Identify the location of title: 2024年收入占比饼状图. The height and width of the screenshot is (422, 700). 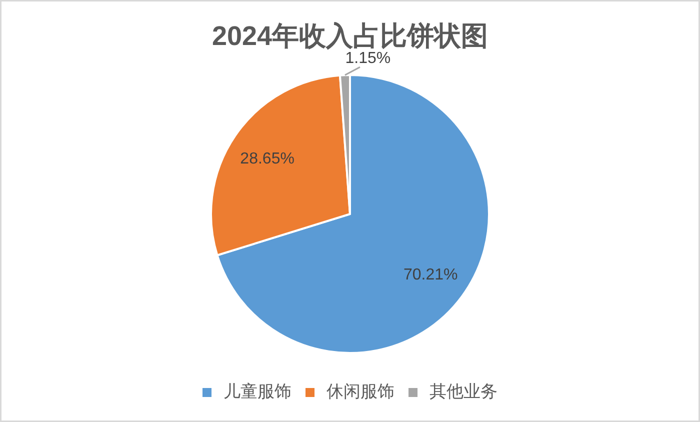
(350, 36).